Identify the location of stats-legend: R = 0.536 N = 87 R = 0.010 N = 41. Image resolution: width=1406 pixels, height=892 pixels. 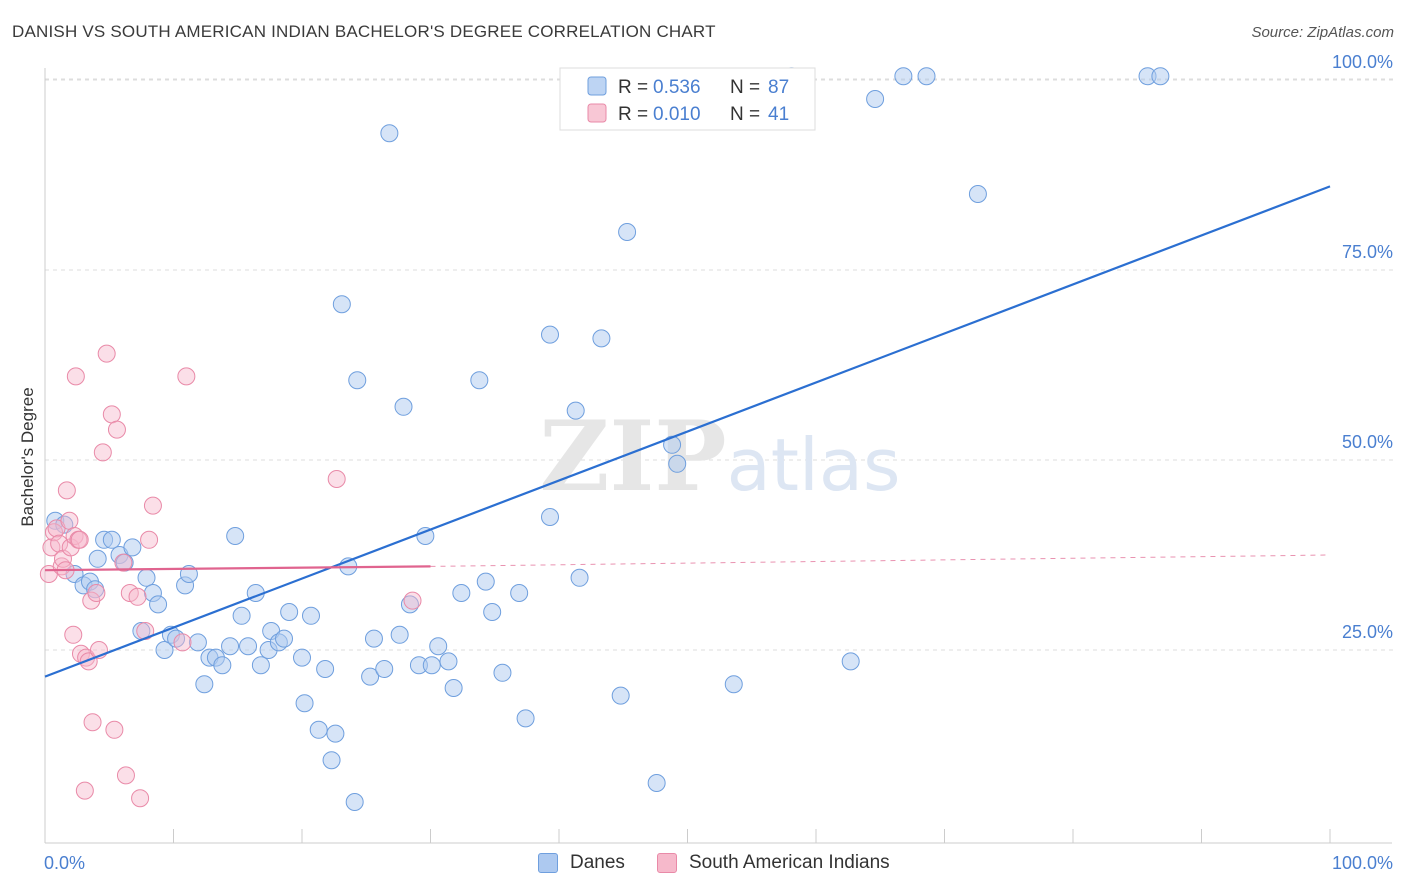
(687, 99).